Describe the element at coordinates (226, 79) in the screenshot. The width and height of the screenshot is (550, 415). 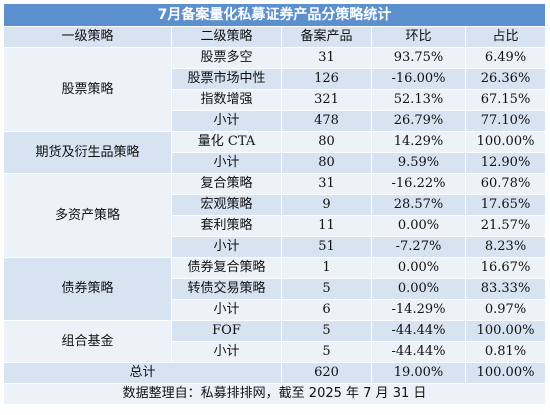
I see `secondary-strategy-cell: 股票市场中性` at that location.